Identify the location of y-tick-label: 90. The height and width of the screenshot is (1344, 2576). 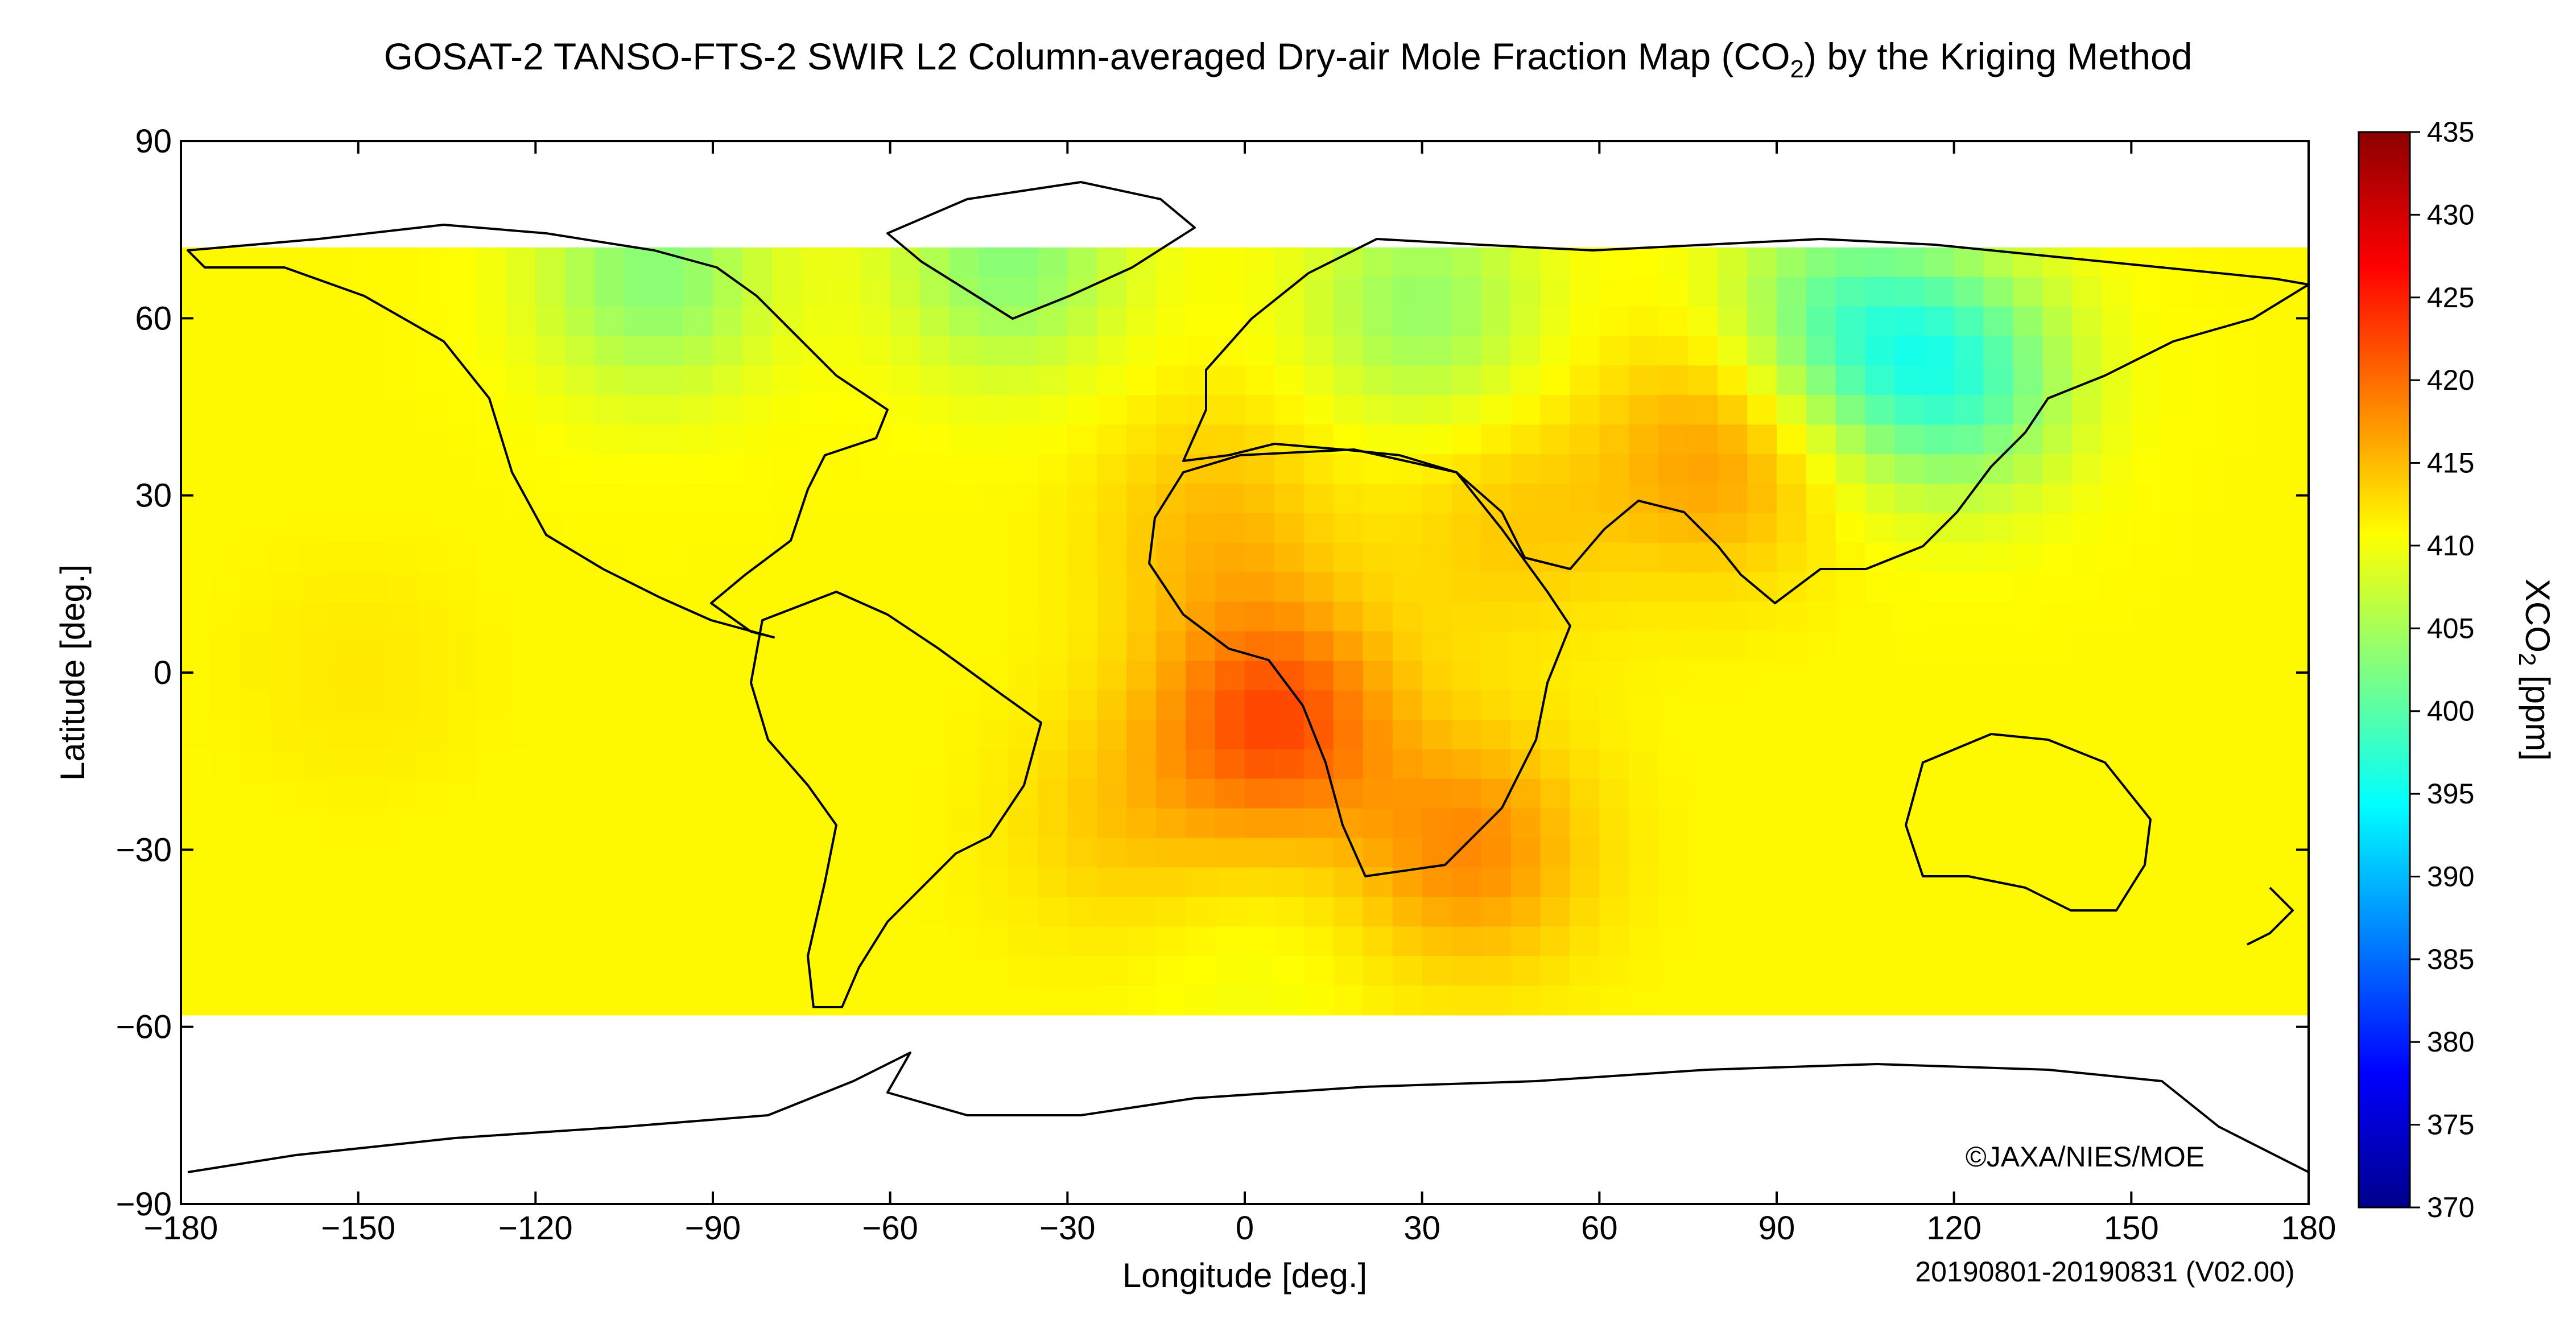
(154, 141).